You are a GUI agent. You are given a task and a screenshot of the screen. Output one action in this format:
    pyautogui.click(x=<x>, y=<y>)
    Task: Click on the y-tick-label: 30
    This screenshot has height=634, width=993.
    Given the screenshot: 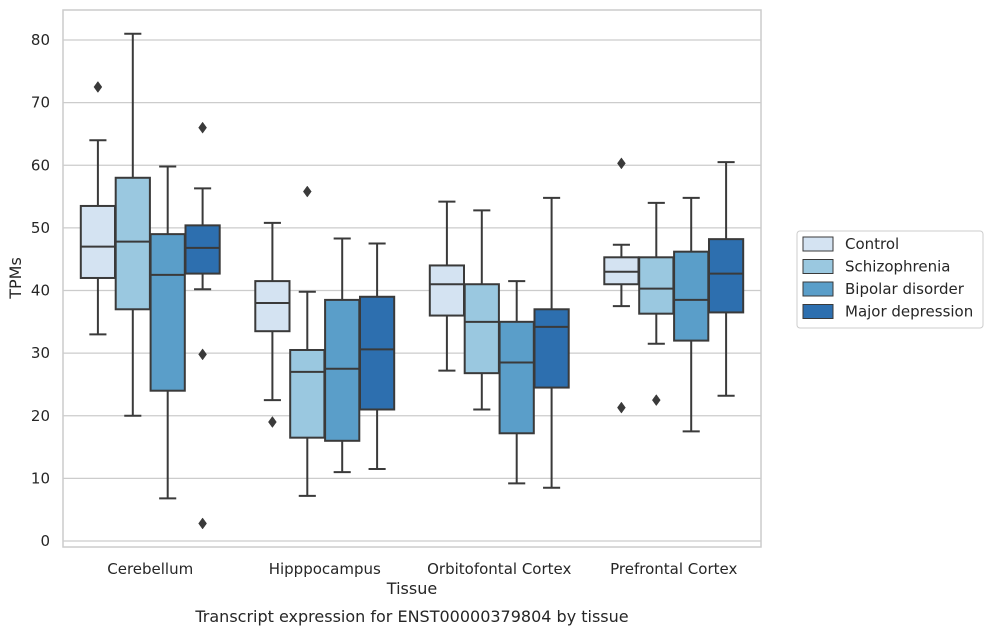 What is the action you would take?
    pyautogui.click(x=40, y=353)
    